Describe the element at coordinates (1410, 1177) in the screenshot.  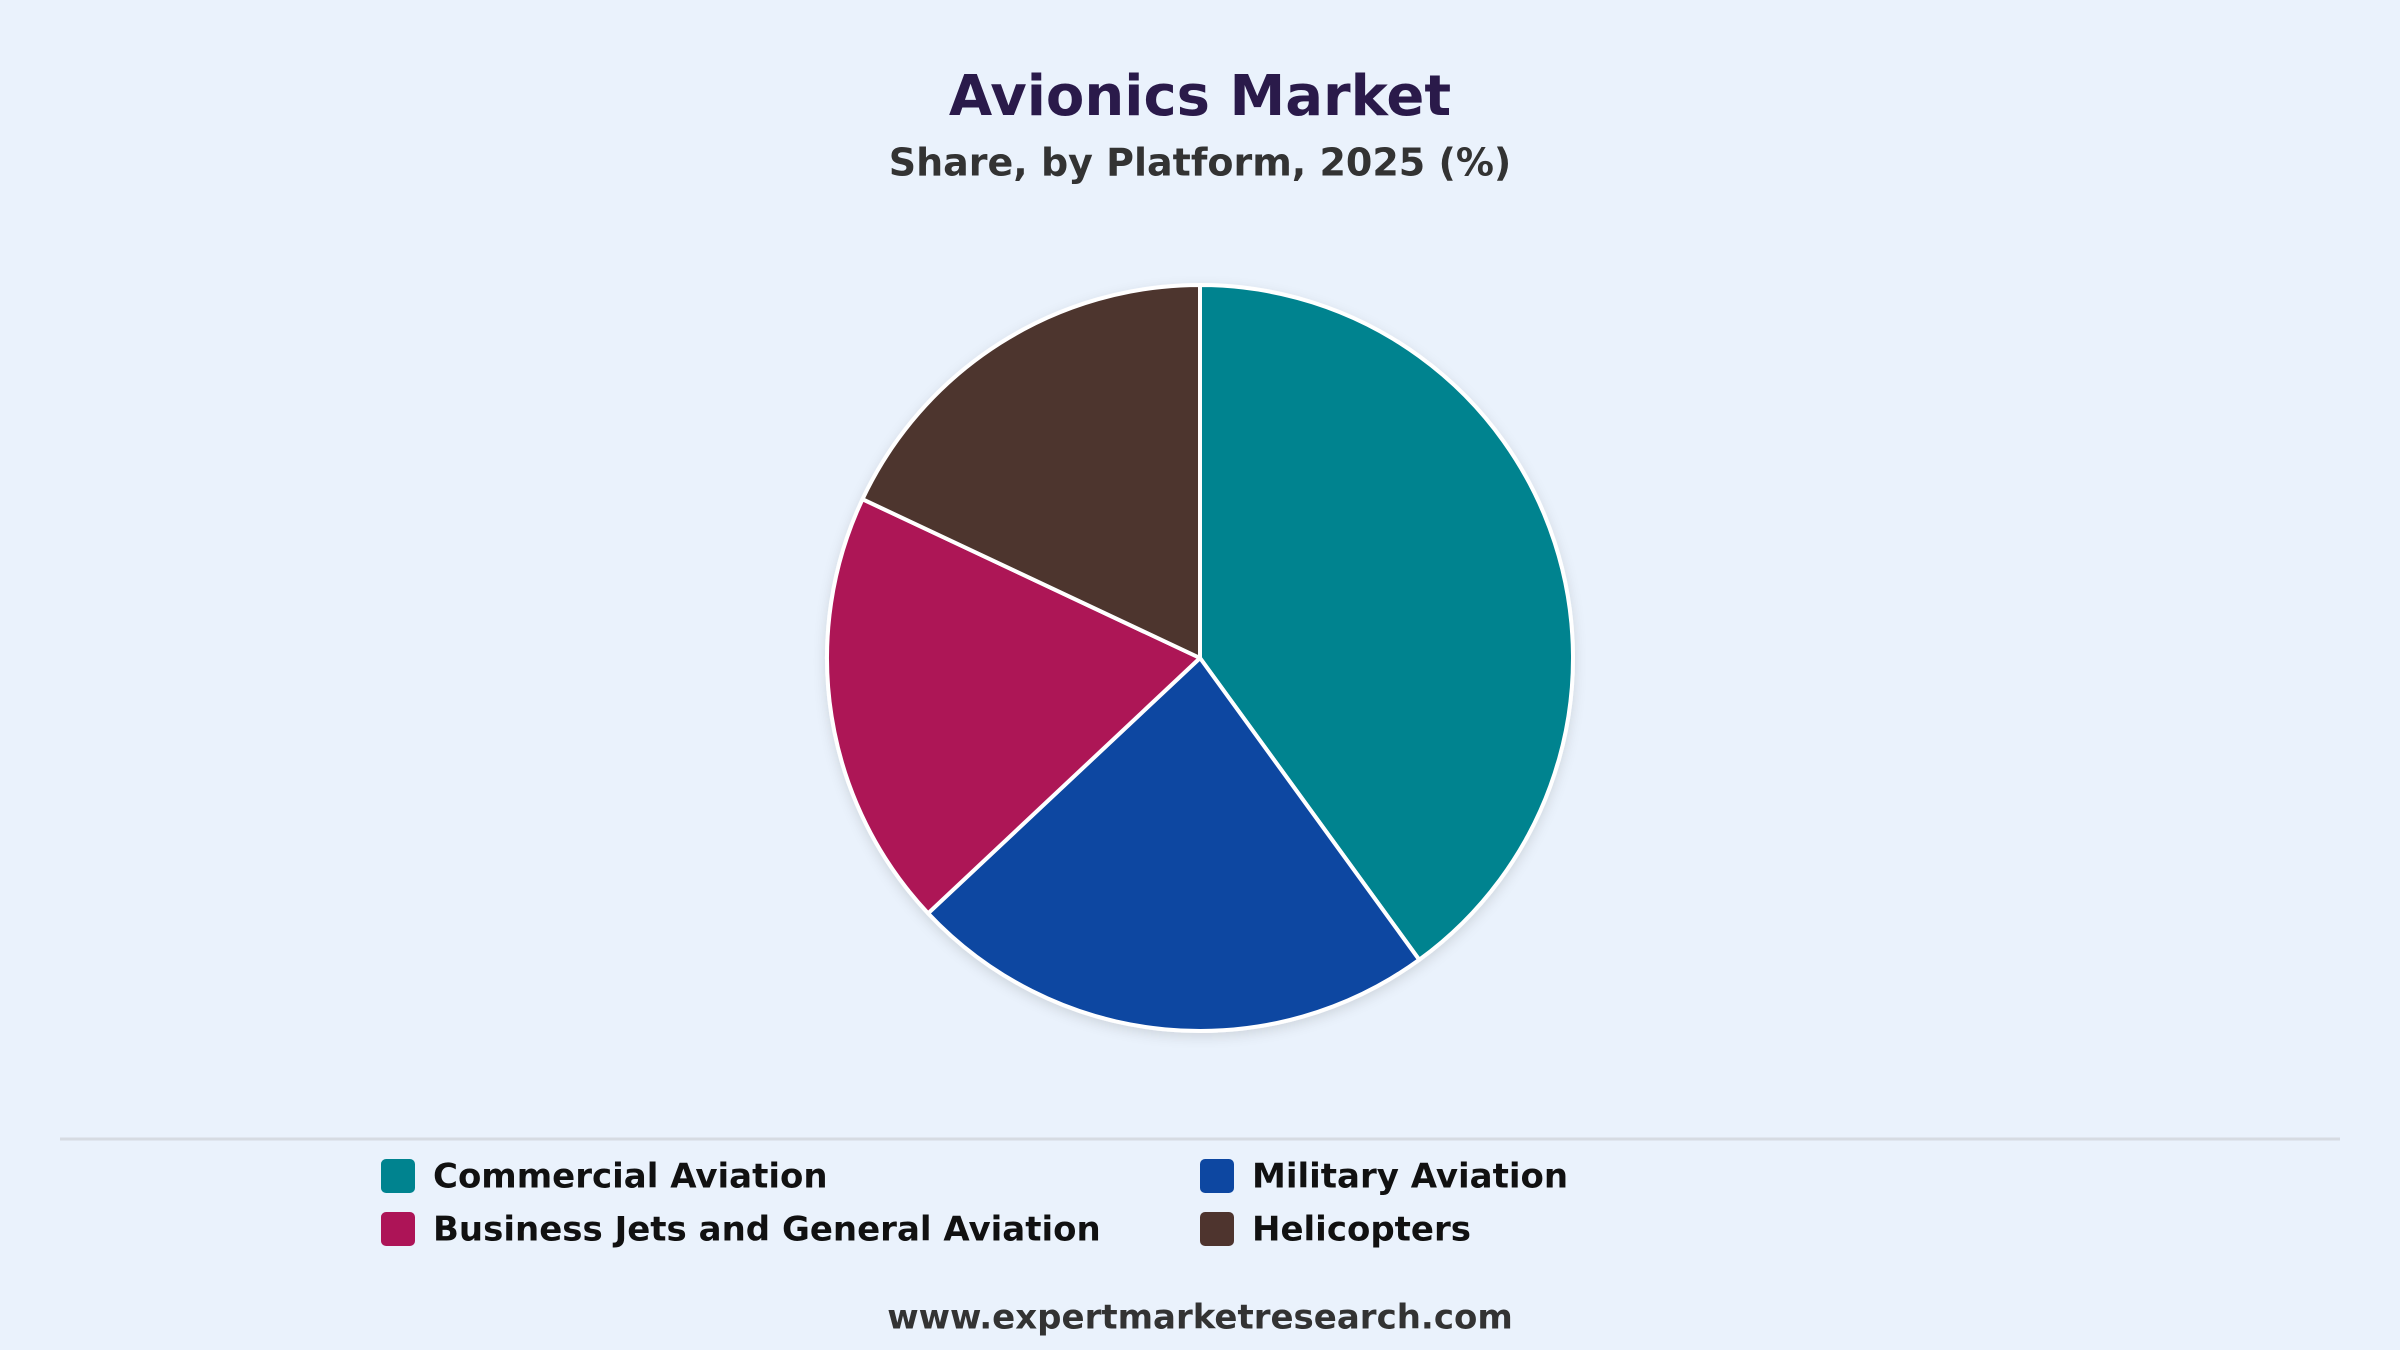
I see `legend-label: Military Aviation` at that location.